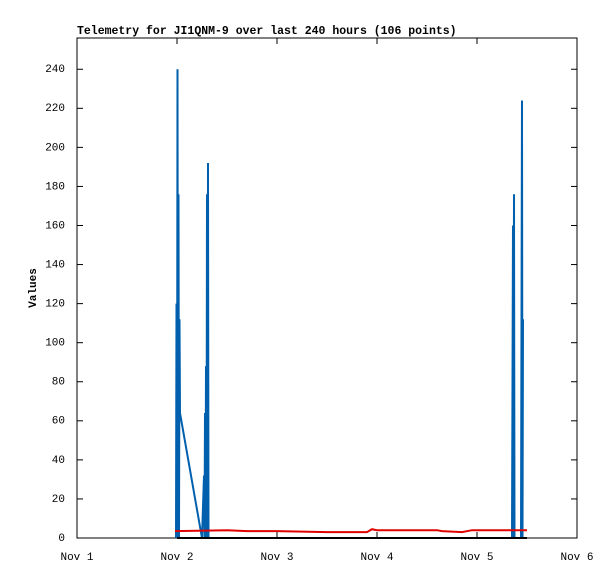  What do you see at coordinates (576, 558) in the screenshot?
I see `x-tick-label: Nov 6` at bounding box center [576, 558].